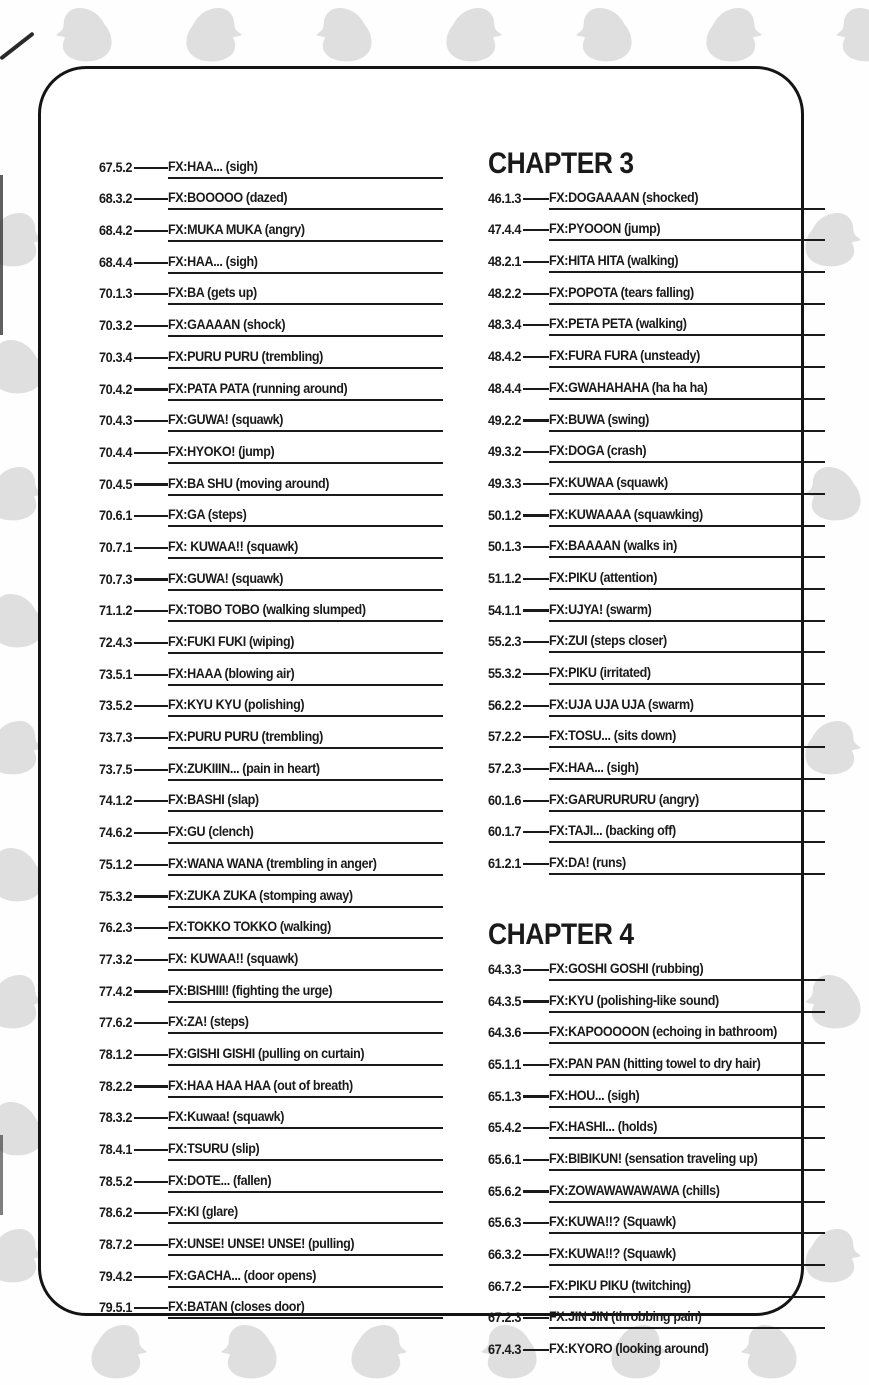 Image resolution: width=869 pixels, height=1385 pixels. I want to click on fx-text: FX:KUWAA (squawk), so click(608, 482).